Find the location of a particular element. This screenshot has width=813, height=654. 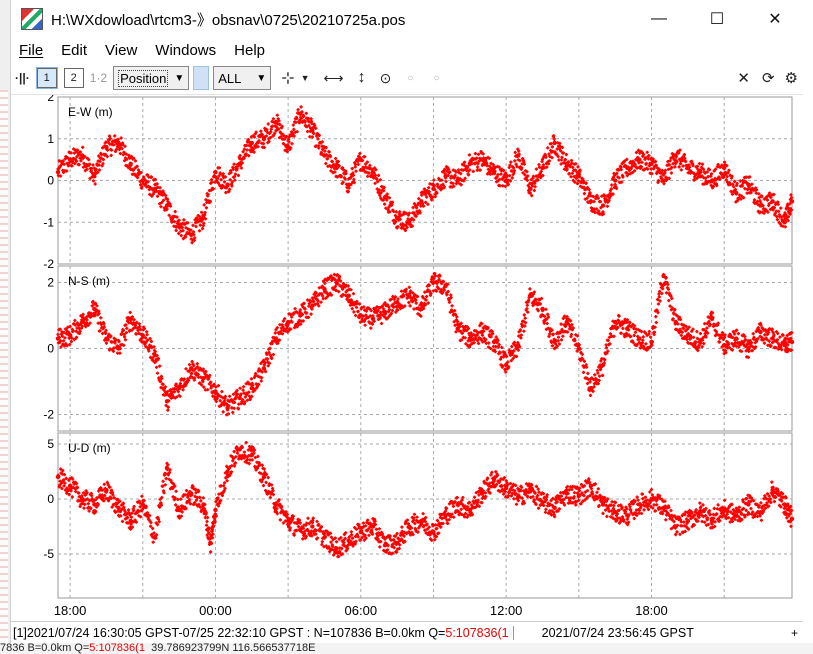

right-edge is located at coordinates (808, 321).